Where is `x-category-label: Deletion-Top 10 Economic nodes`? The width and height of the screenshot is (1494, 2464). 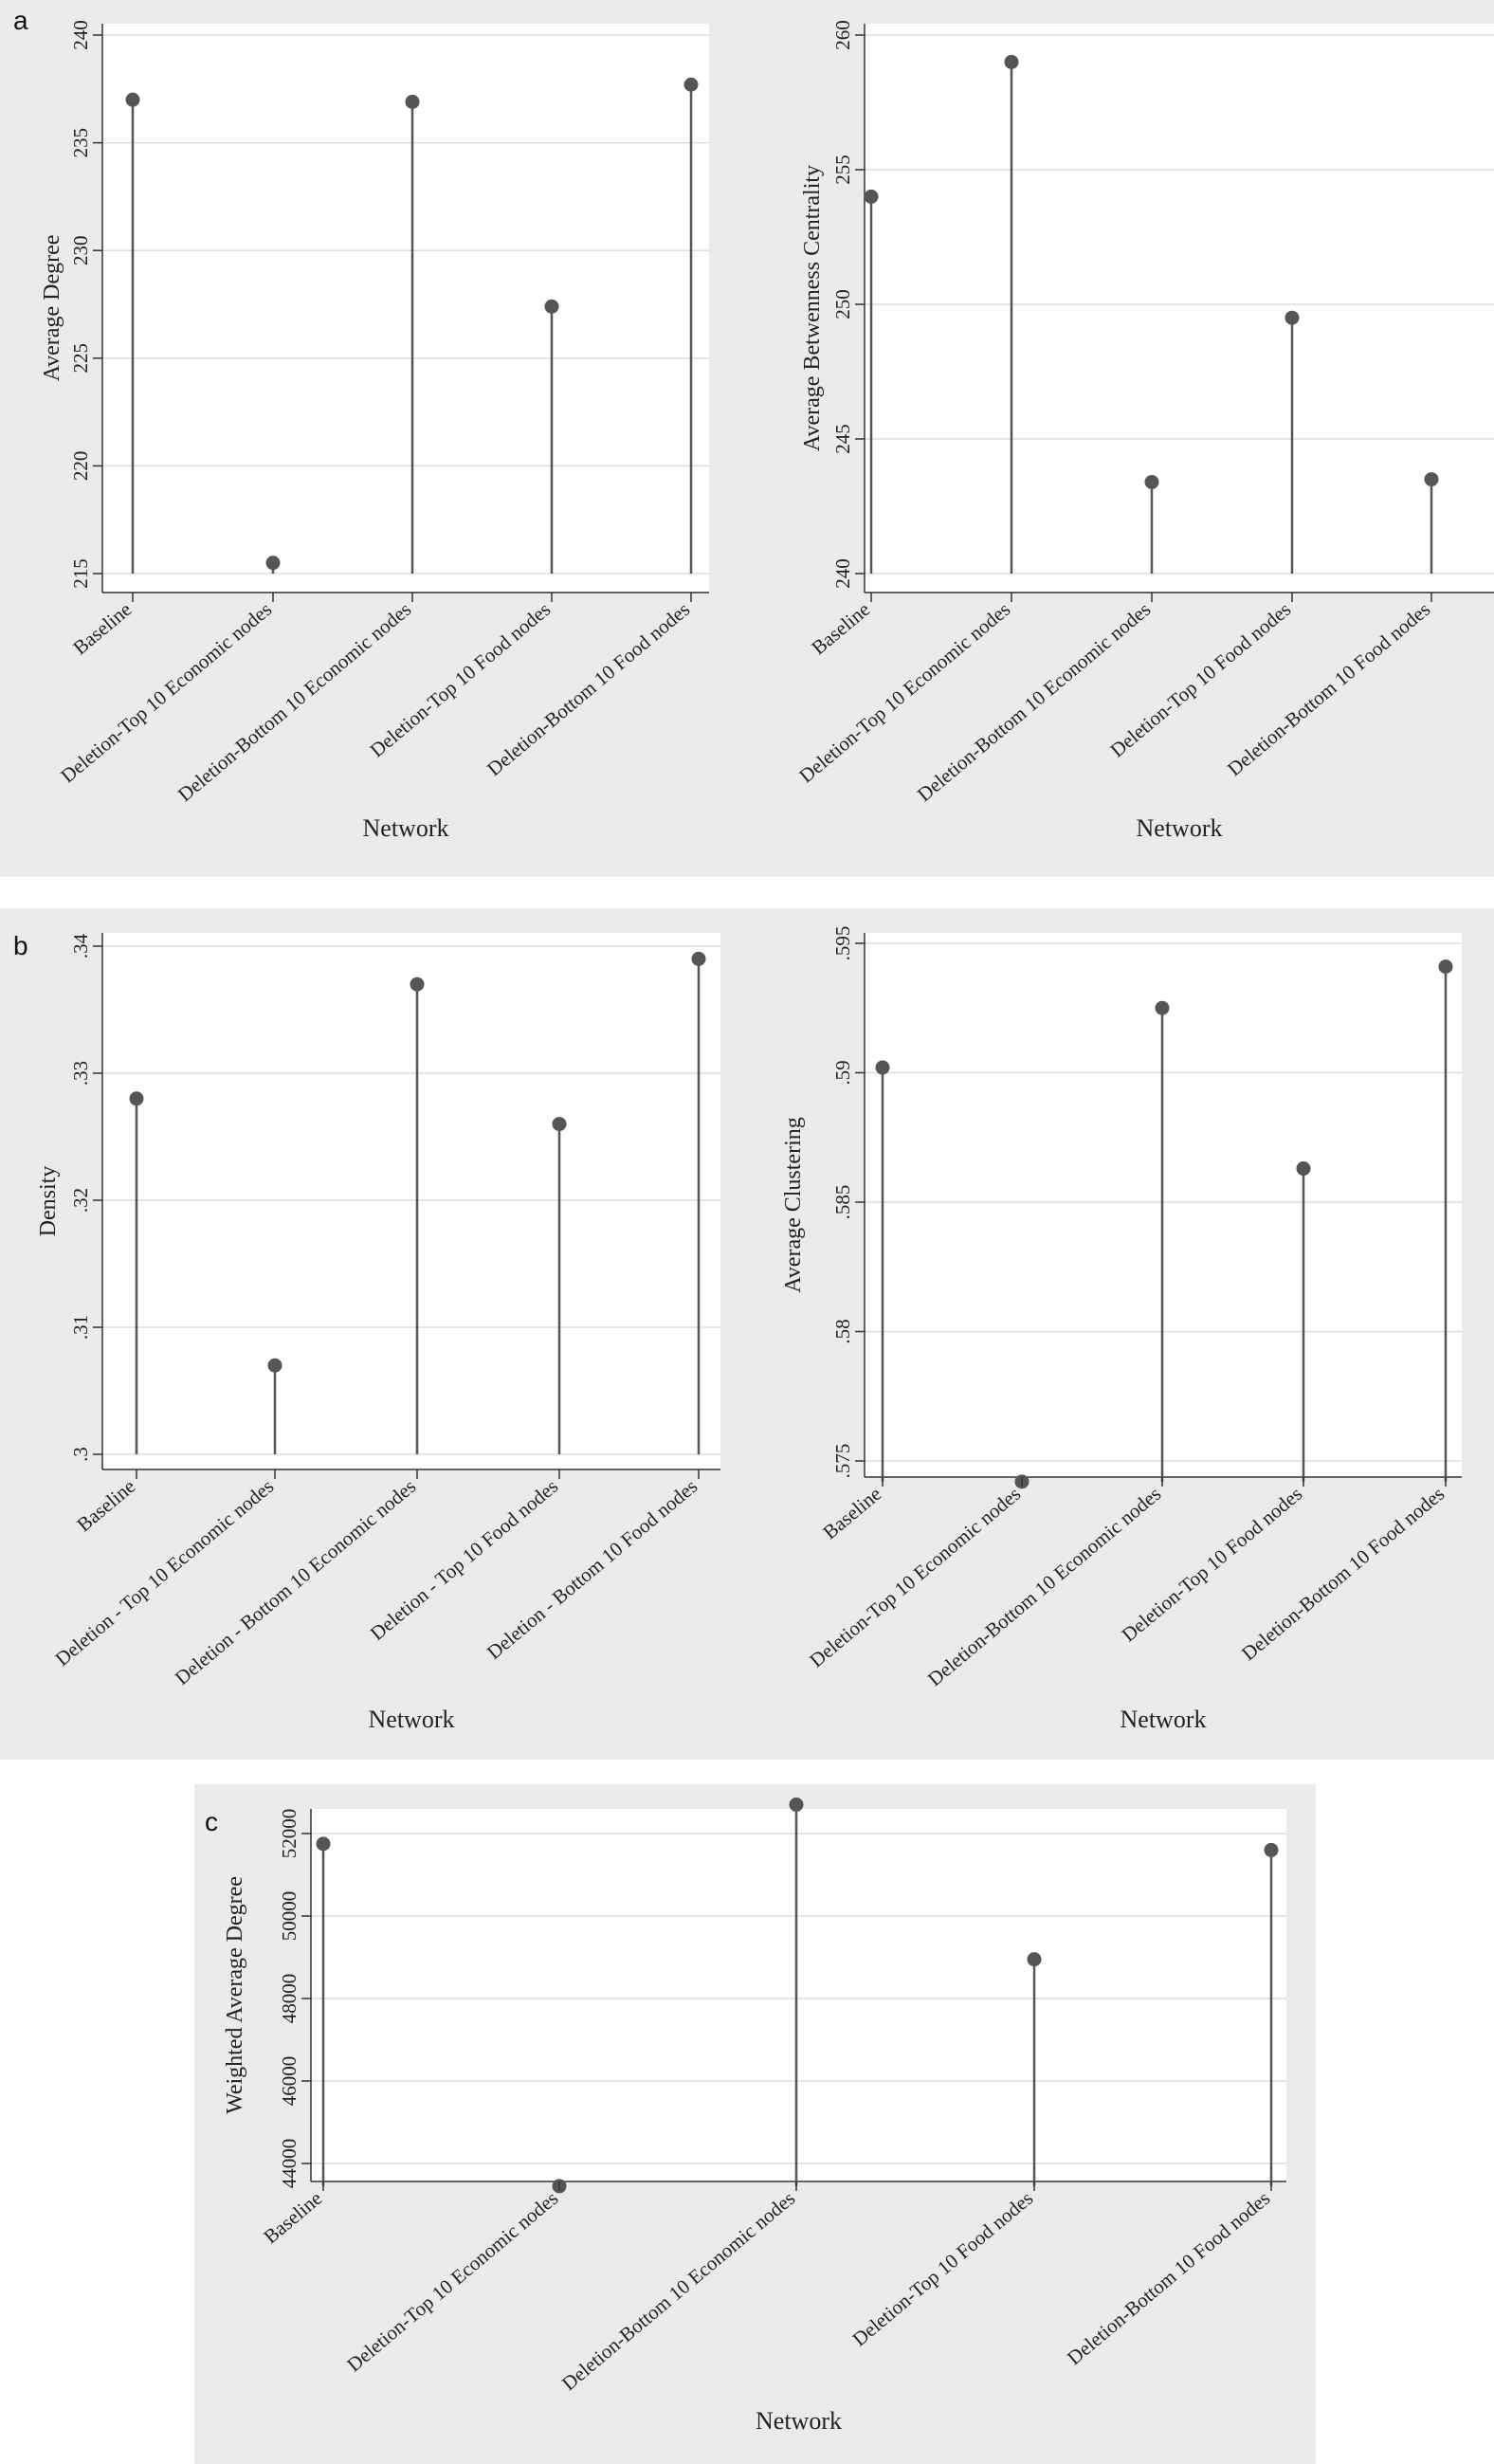 x-category-label: Deletion-Top 10 Economic nodes is located at coordinates (452, 2281).